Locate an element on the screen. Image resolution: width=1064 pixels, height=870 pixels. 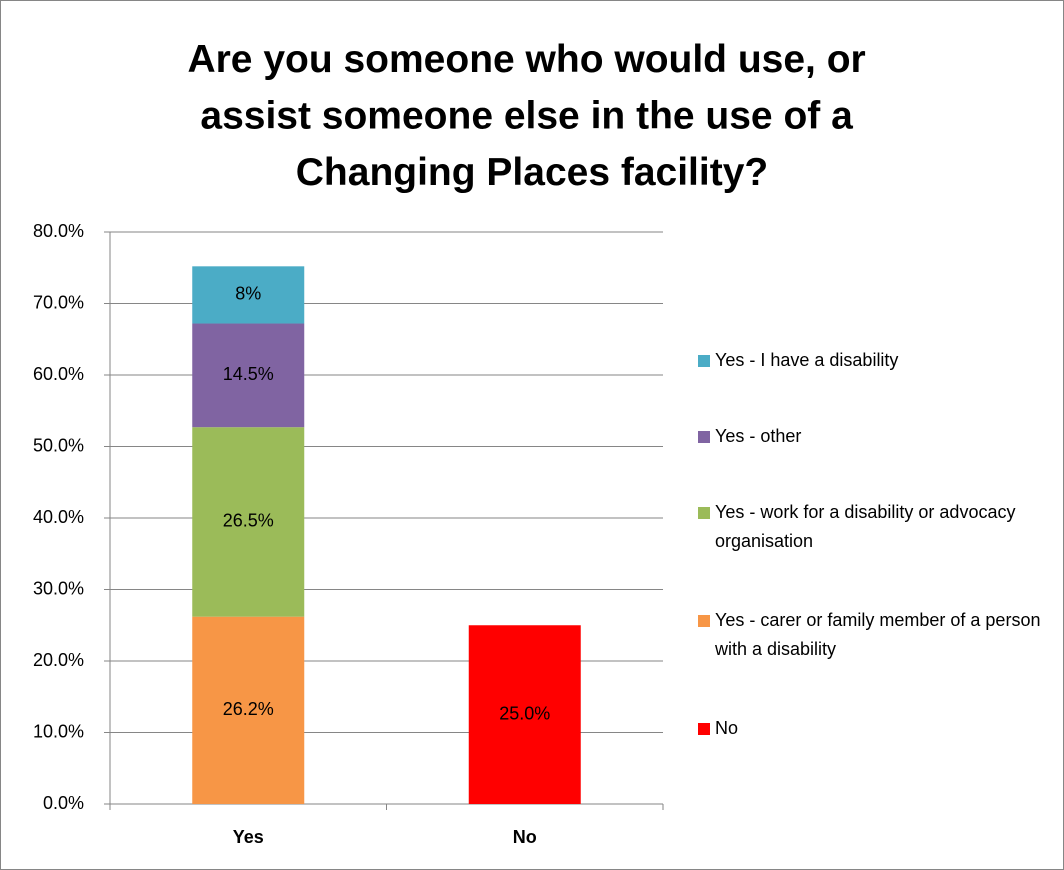
y-tick-label: 60.0% is located at coordinates (58, 374).